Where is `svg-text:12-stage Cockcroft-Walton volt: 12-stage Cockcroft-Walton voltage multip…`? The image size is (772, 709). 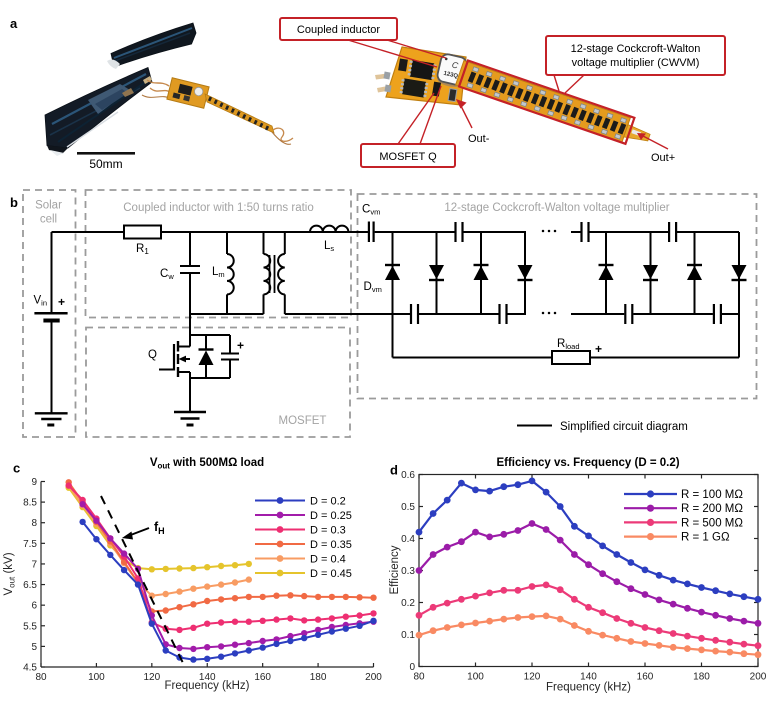 svg-text:12-stage Cockcroft-Walton volt: 12-stage Cockcroft-Walton voltage multip… is located at coordinates (556, 208).